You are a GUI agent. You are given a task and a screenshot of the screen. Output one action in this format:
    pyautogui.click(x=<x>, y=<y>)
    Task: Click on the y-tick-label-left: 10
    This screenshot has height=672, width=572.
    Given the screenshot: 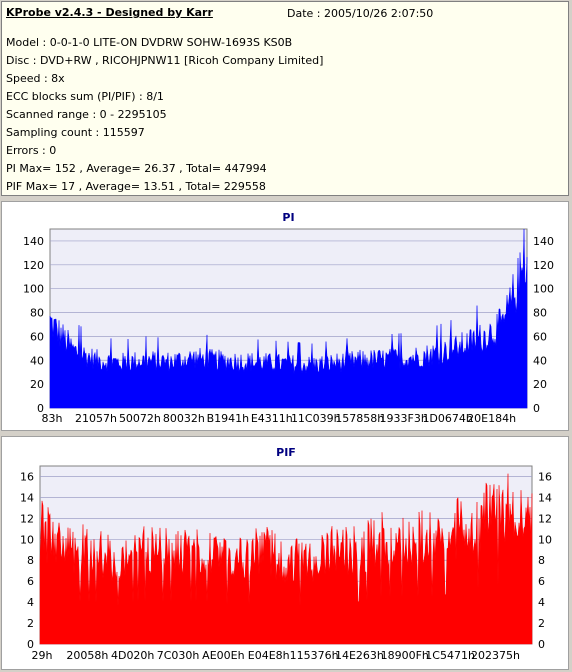 What is the action you would take?
    pyautogui.click(x=27, y=539)
    